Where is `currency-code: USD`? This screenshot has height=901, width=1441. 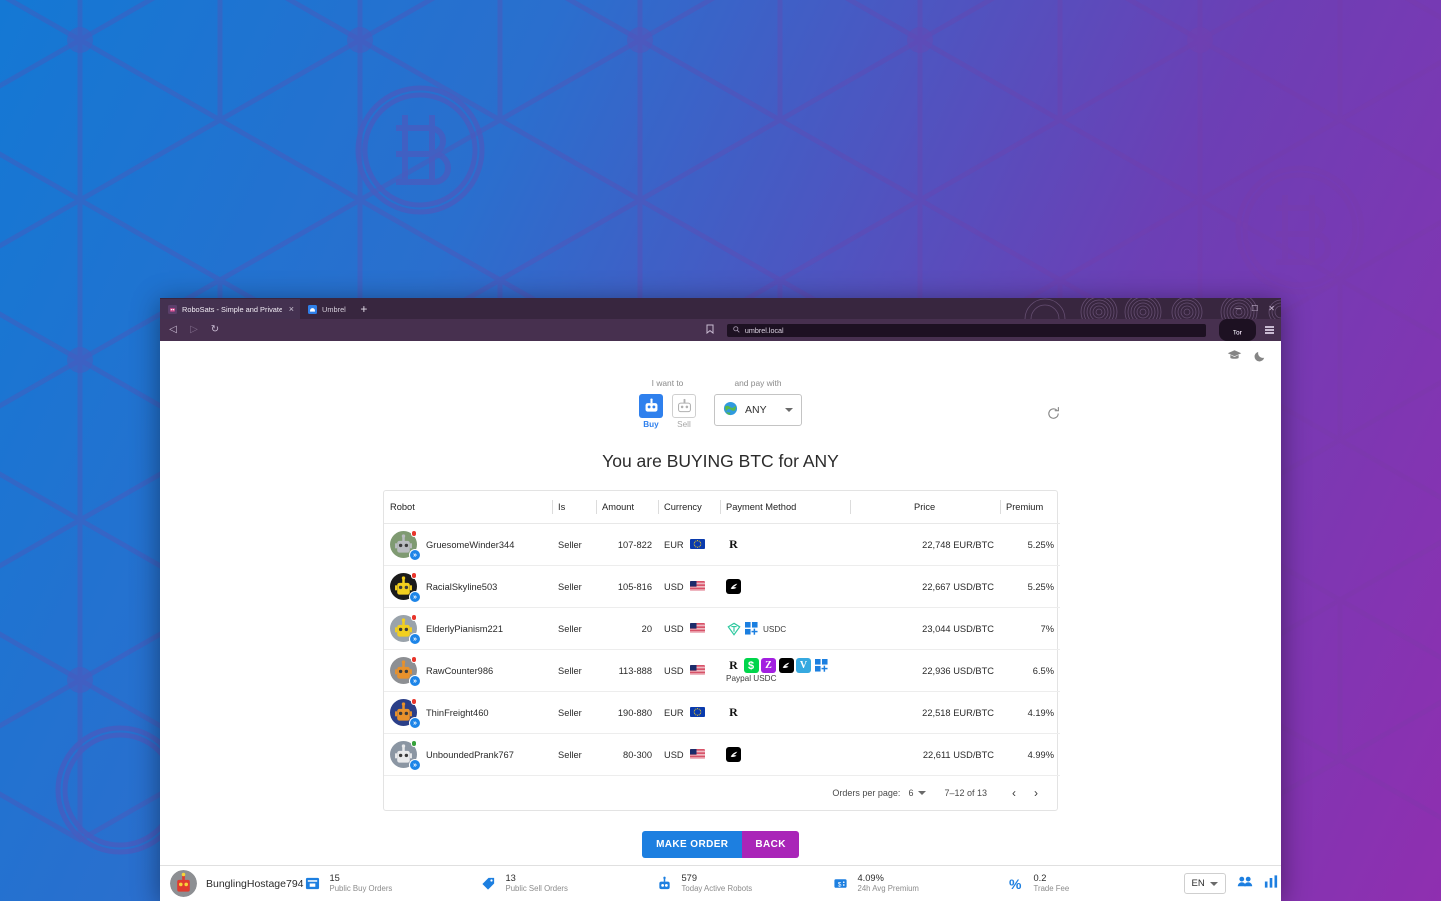
currency-code: USD is located at coordinates (674, 671).